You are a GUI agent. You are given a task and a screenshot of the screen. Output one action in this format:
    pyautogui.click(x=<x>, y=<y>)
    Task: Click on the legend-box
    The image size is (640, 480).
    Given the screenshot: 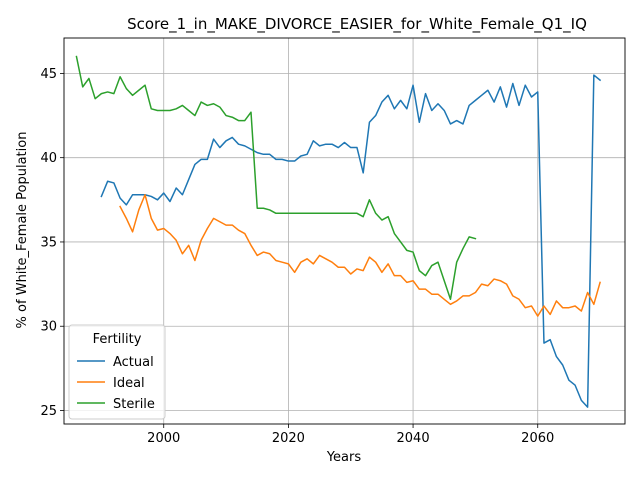 What is the action you would take?
    pyautogui.click(x=117, y=372)
    